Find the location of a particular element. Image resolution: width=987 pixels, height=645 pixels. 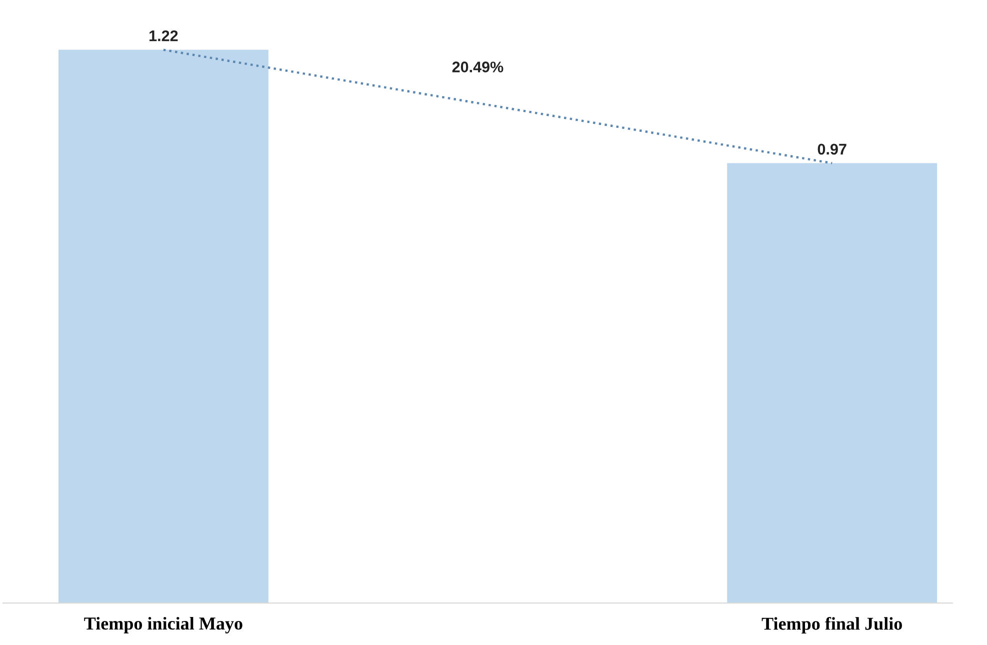

data-label: 1.22 is located at coordinates (164, 36).